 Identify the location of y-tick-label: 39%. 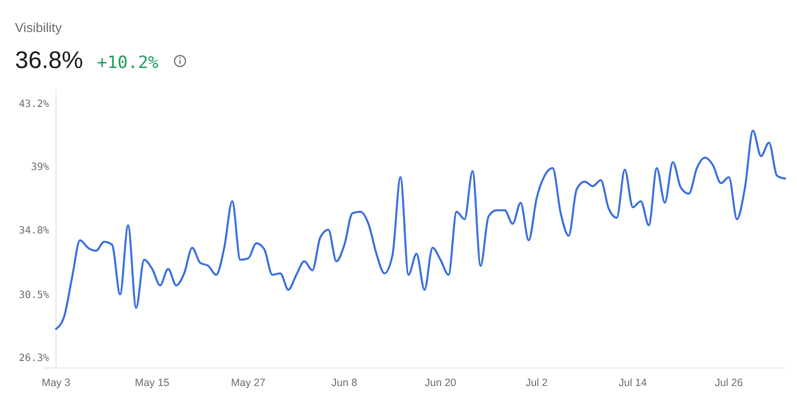
(39, 168).